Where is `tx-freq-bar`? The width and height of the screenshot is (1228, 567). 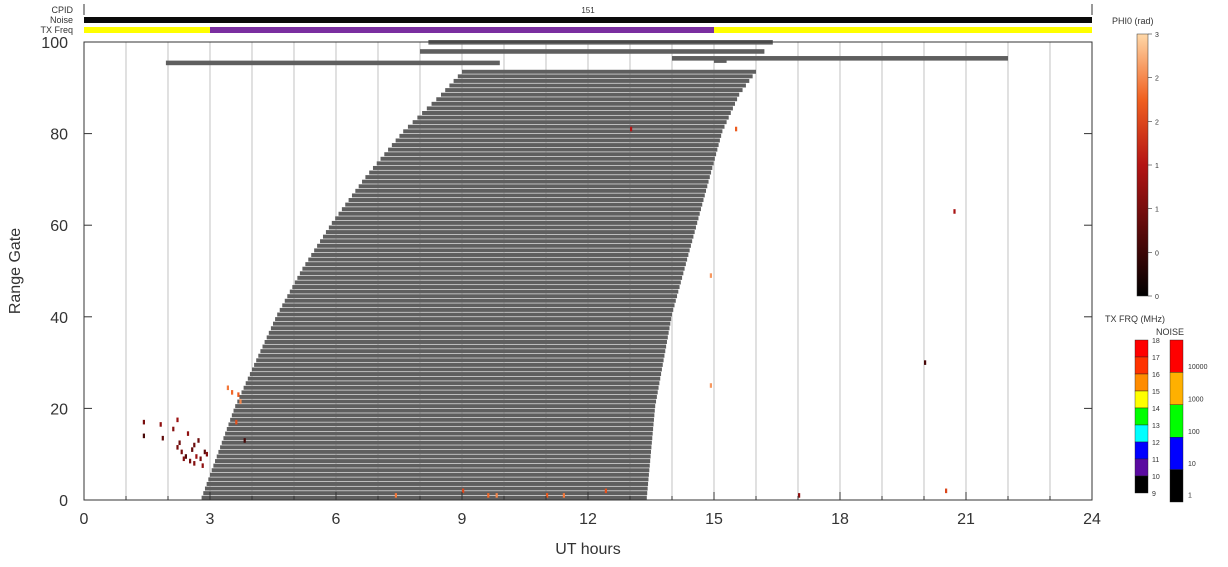
tx-freq-bar is located at coordinates (588, 30).